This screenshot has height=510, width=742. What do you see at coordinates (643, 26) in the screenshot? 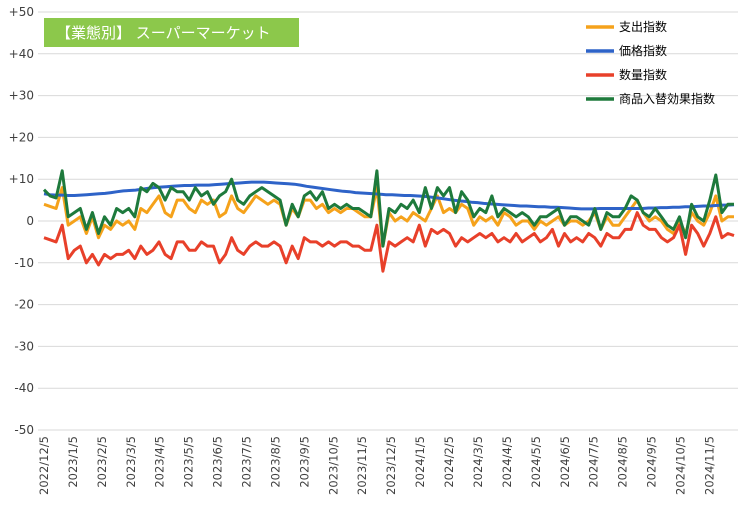
I see `legend-label: 支出指数` at bounding box center [643, 26].